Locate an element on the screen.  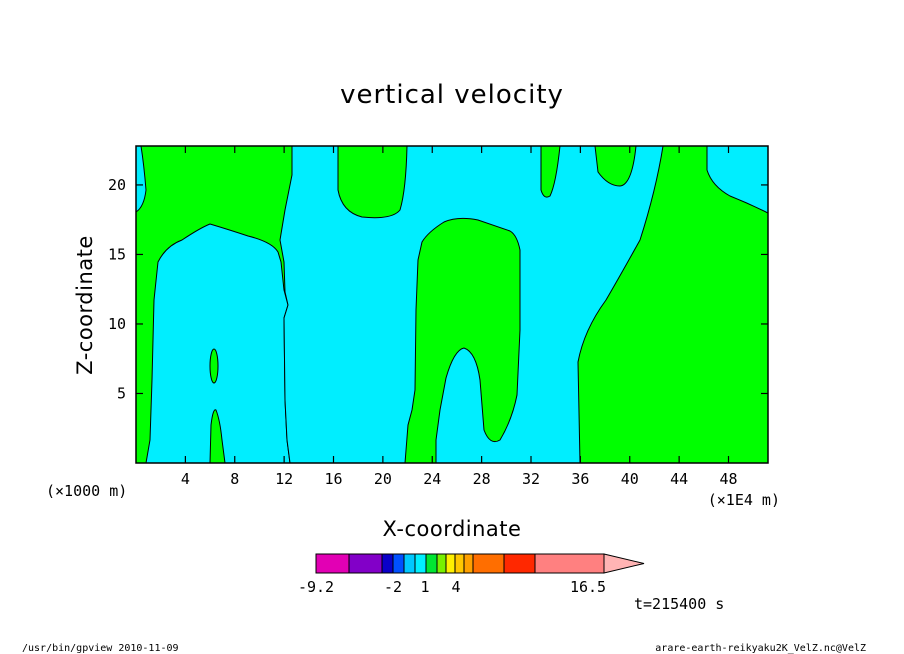
negative-region-west-cell is located at coordinates (218, 343).